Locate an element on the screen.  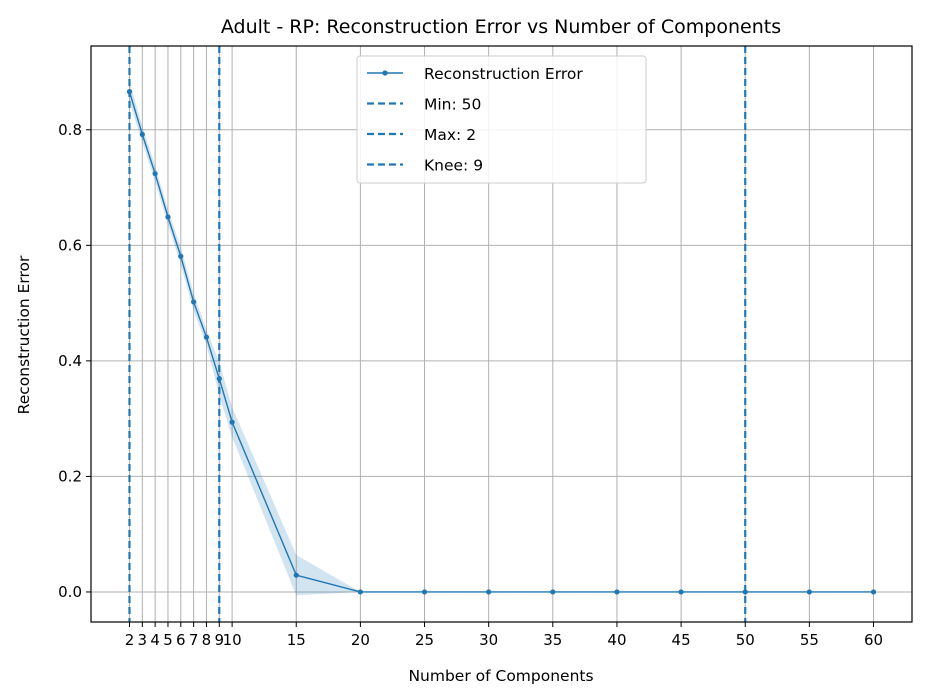
x-tick-label: 8 is located at coordinates (207, 640).